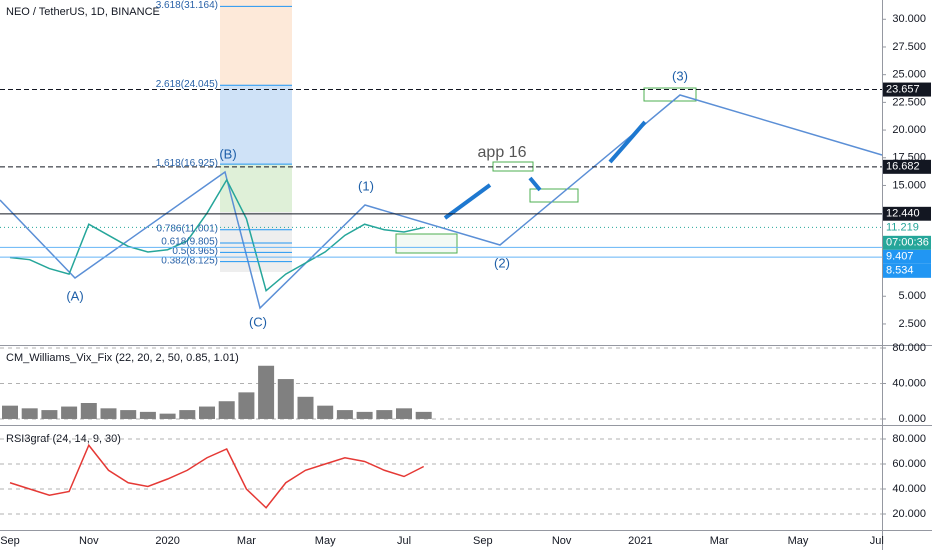  I want to click on wave-label: (1), so click(366, 185).